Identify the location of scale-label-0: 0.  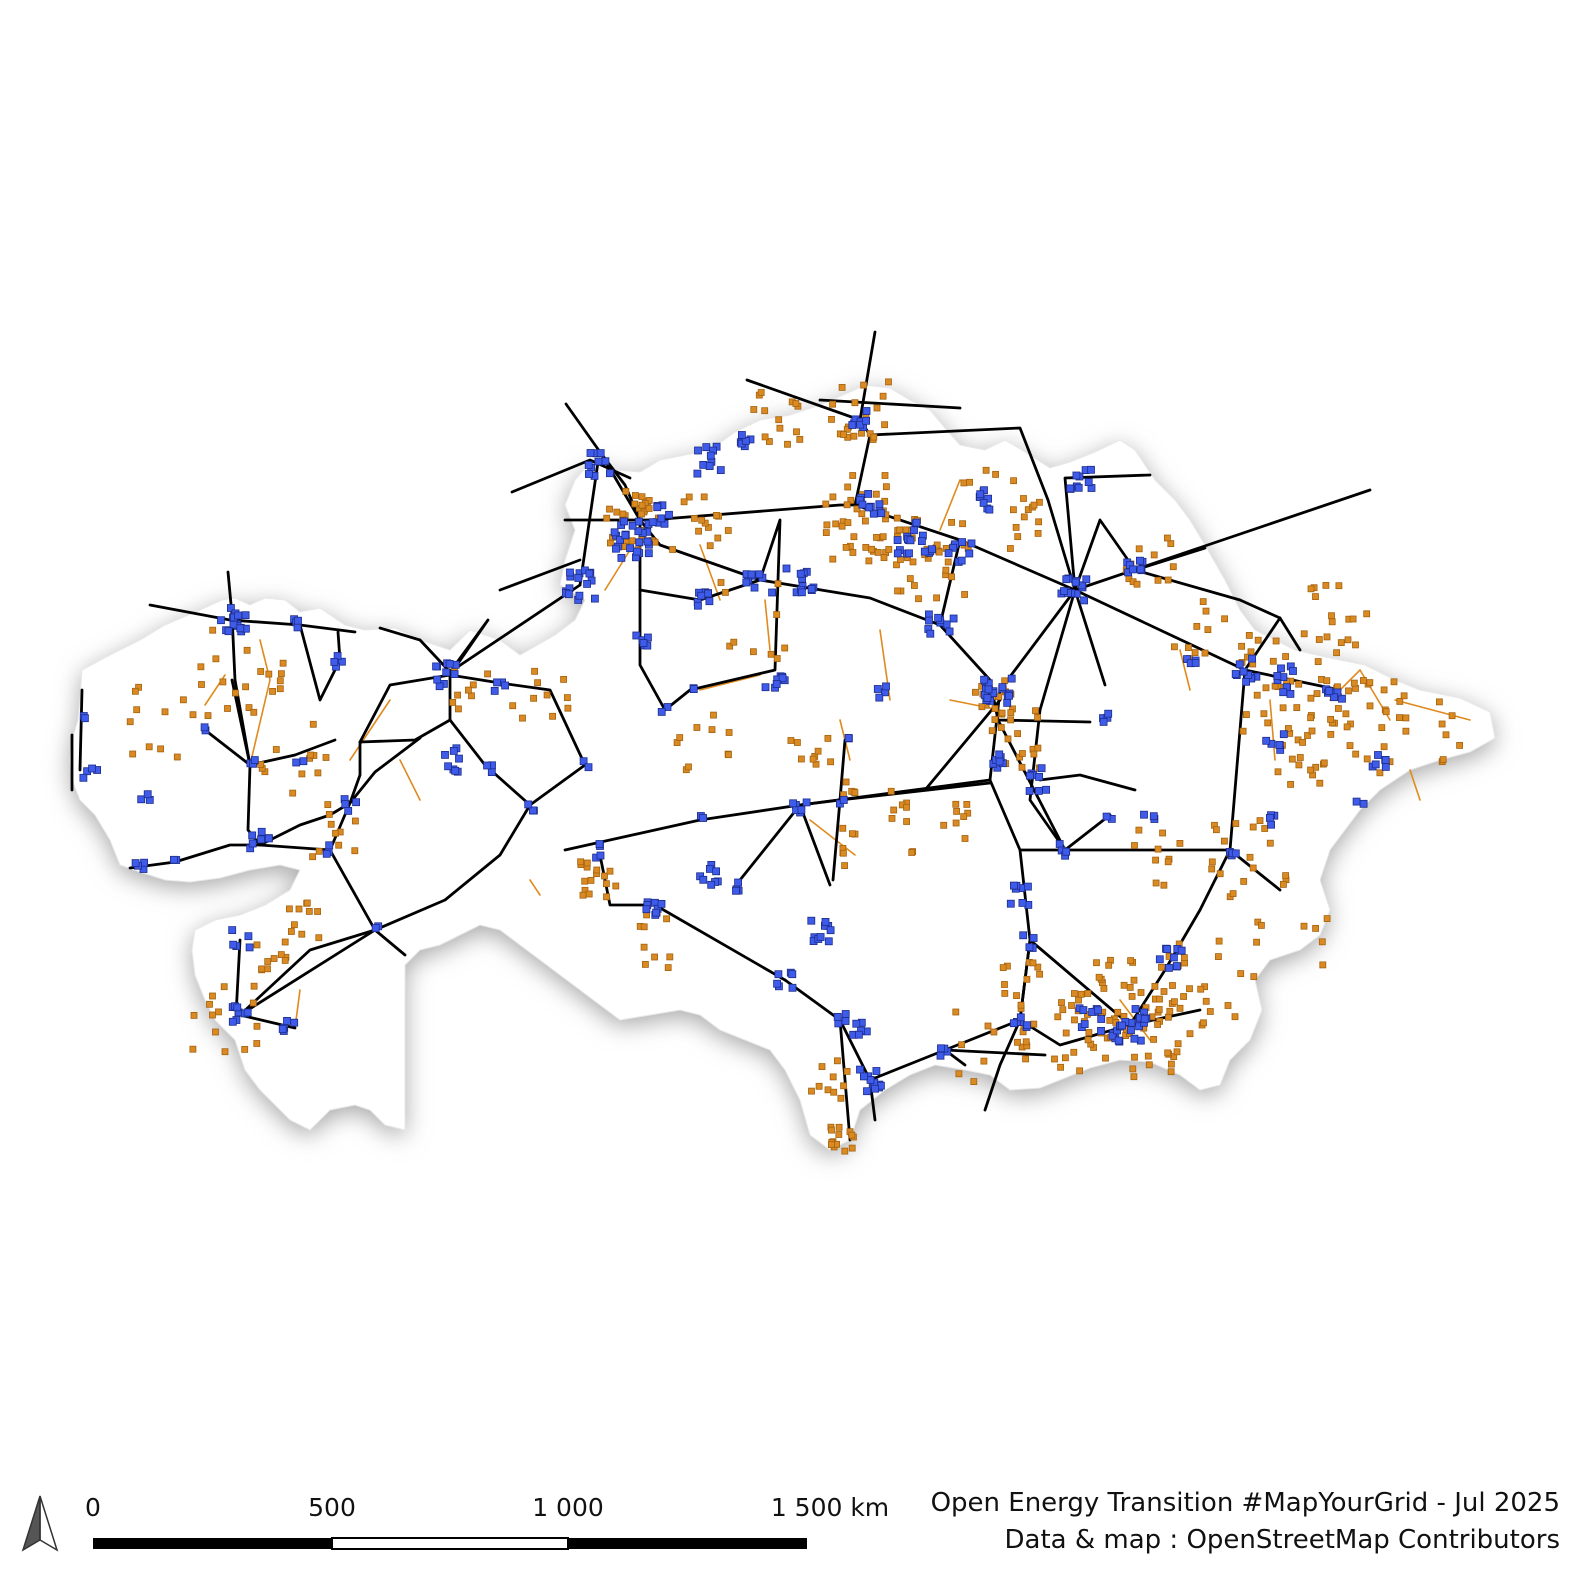
(93, 1507).